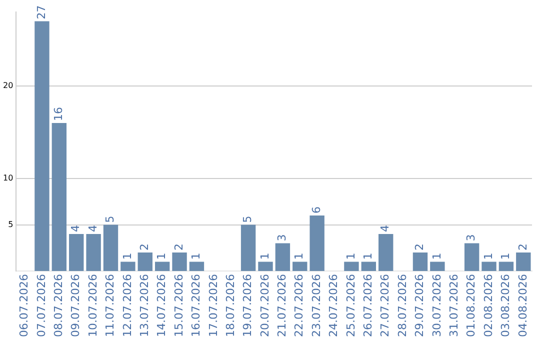 This screenshot has height=340, width=540. What do you see at coordinates (161, 306) in the screenshot?
I see `x-tick-label: 14.07.2026` at bounding box center [161, 306].